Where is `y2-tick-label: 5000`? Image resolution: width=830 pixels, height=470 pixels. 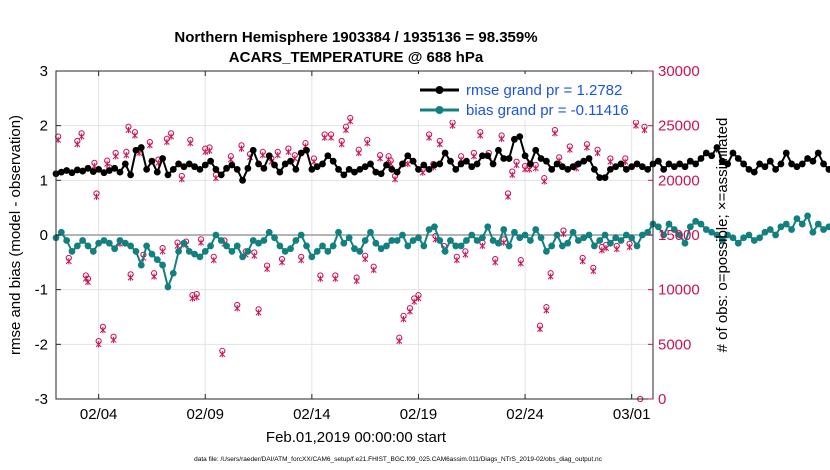 y2-tick-label: 5000 is located at coordinates (674, 344).